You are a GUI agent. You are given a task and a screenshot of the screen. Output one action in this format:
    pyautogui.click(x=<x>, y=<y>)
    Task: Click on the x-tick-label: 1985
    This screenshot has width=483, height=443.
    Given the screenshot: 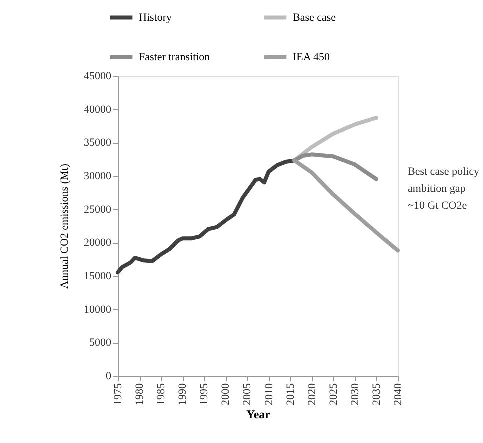 What is the action you would take?
    pyautogui.click(x=162, y=394)
    